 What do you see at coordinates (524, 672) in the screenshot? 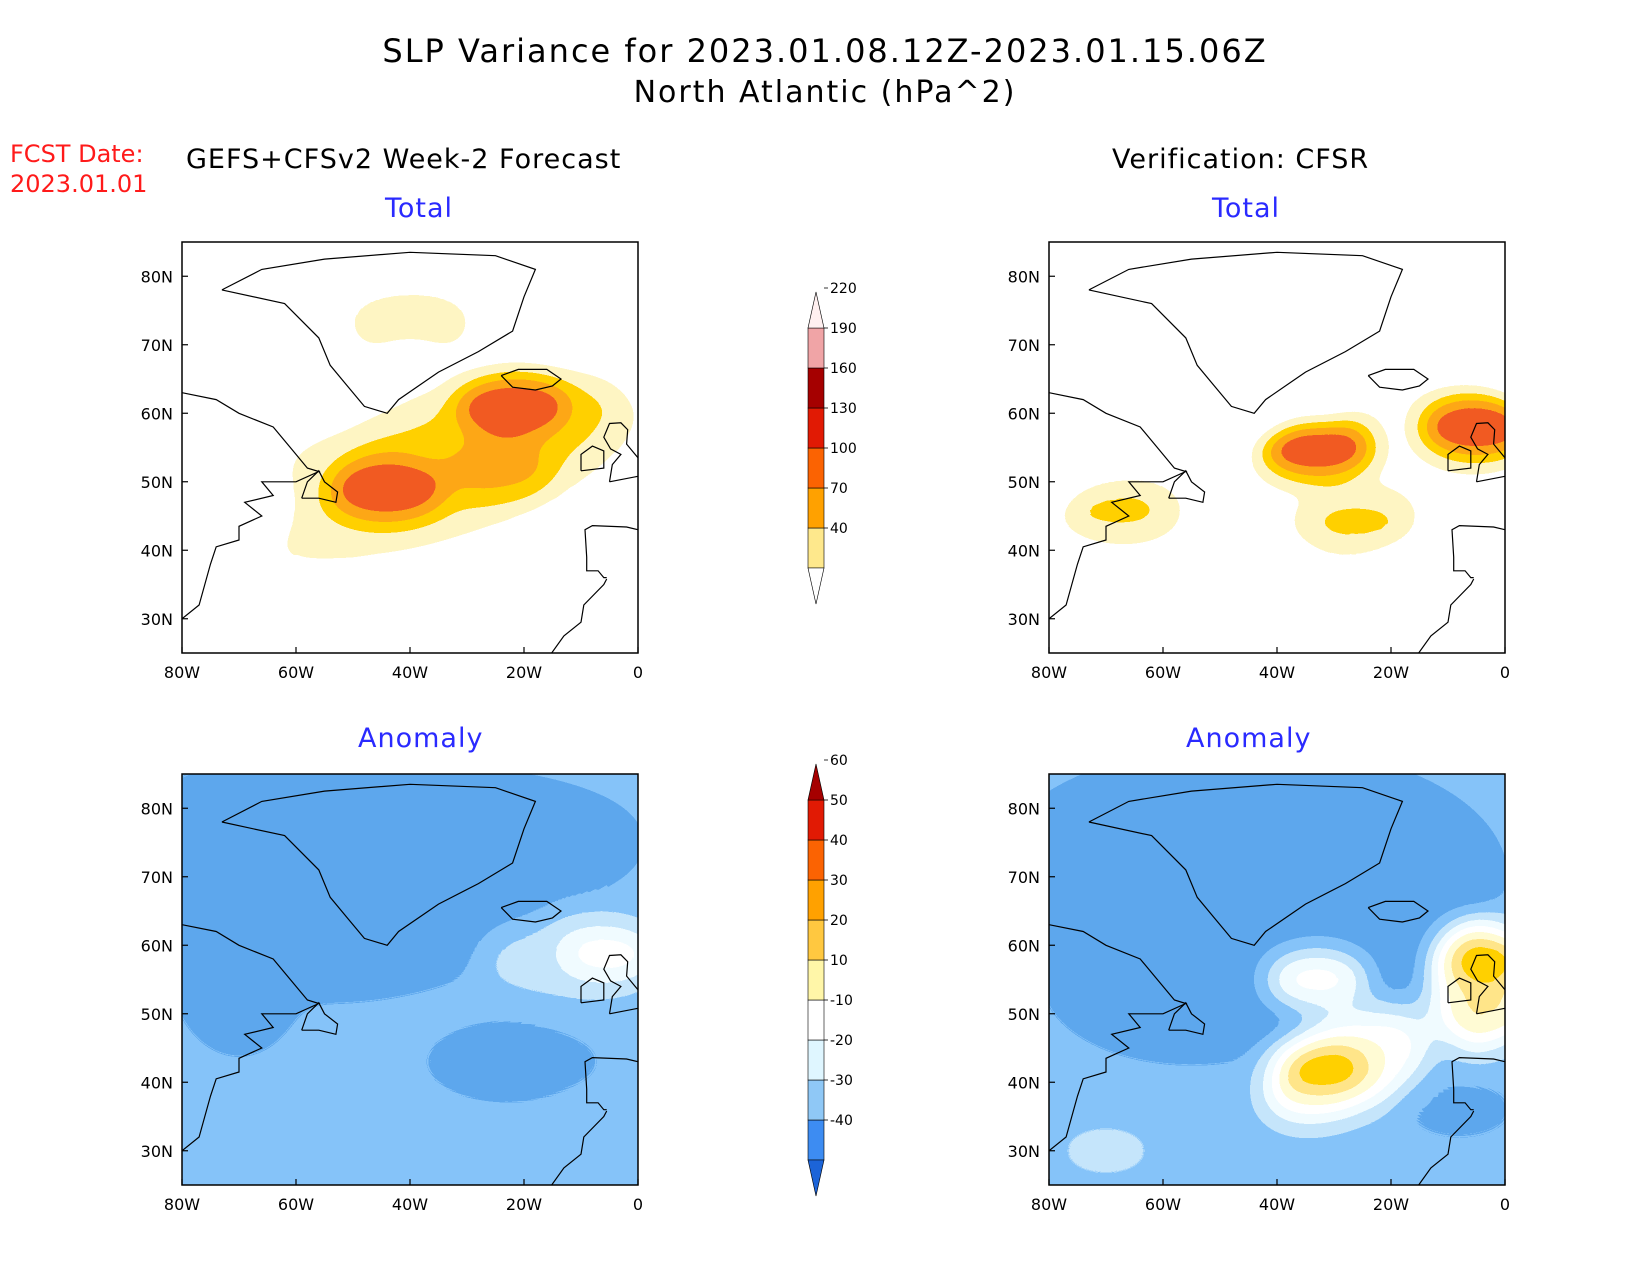
I see `forecast-total-lon-label: 20W` at bounding box center [524, 672].